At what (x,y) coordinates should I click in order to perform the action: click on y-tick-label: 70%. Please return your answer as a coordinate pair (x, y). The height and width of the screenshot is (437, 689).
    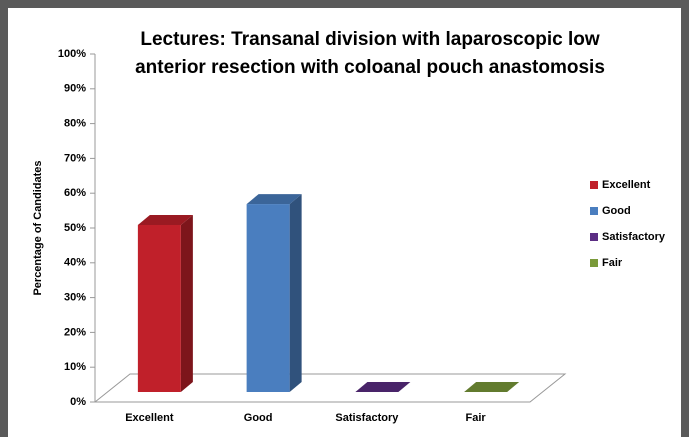
    Looking at the image, I should click on (75, 158).